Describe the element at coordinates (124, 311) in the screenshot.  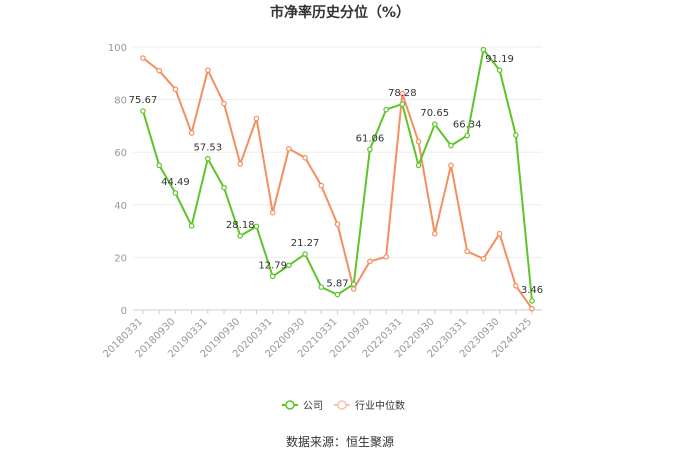
I see `y-tick-label: 0` at that location.